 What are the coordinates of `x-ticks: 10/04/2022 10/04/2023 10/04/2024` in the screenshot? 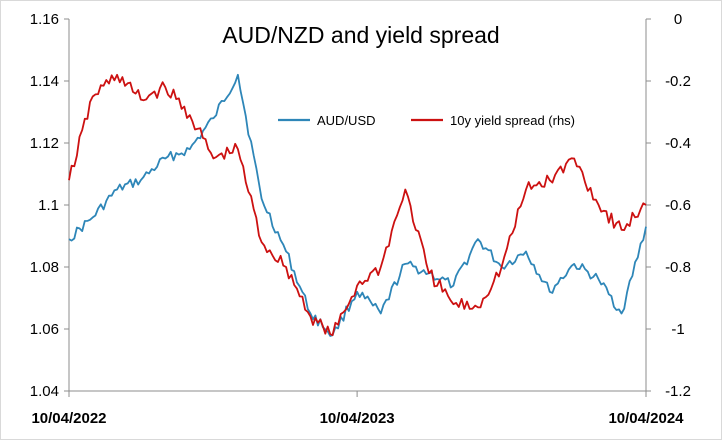 It's located at (357, 409).